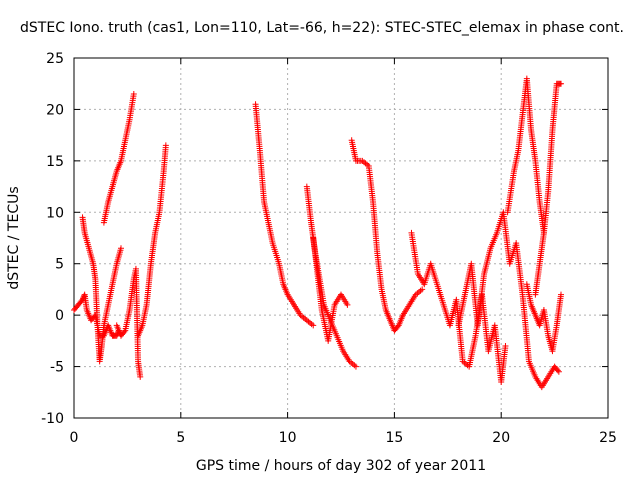  What do you see at coordinates (55, 213) in the screenshot?
I see `y-tick-label: 10` at bounding box center [55, 213].